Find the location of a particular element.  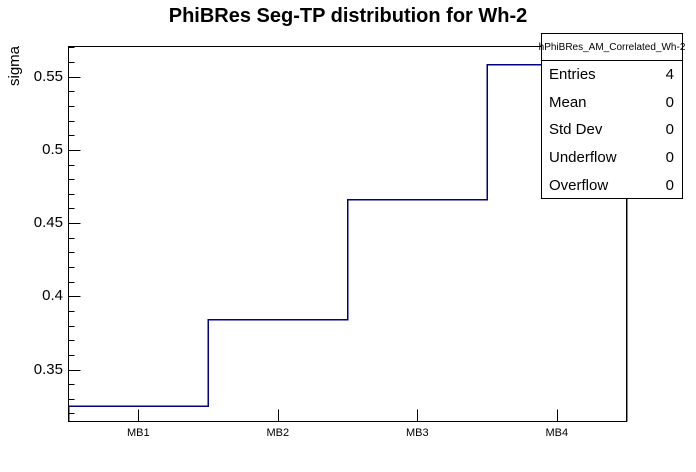

stats-value: 4 is located at coordinates (669, 75).